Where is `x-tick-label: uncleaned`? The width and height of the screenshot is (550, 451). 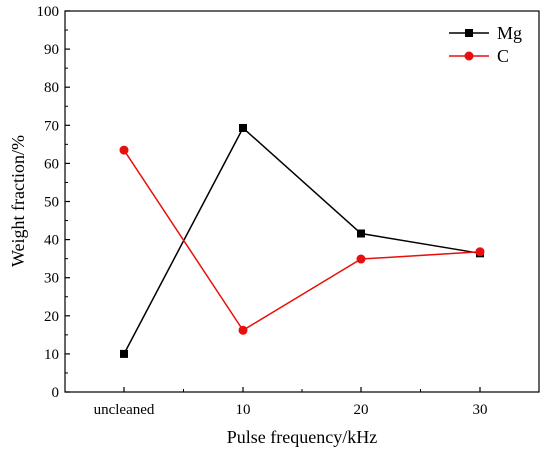 x-tick-label: uncleaned is located at coordinates (124, 410).